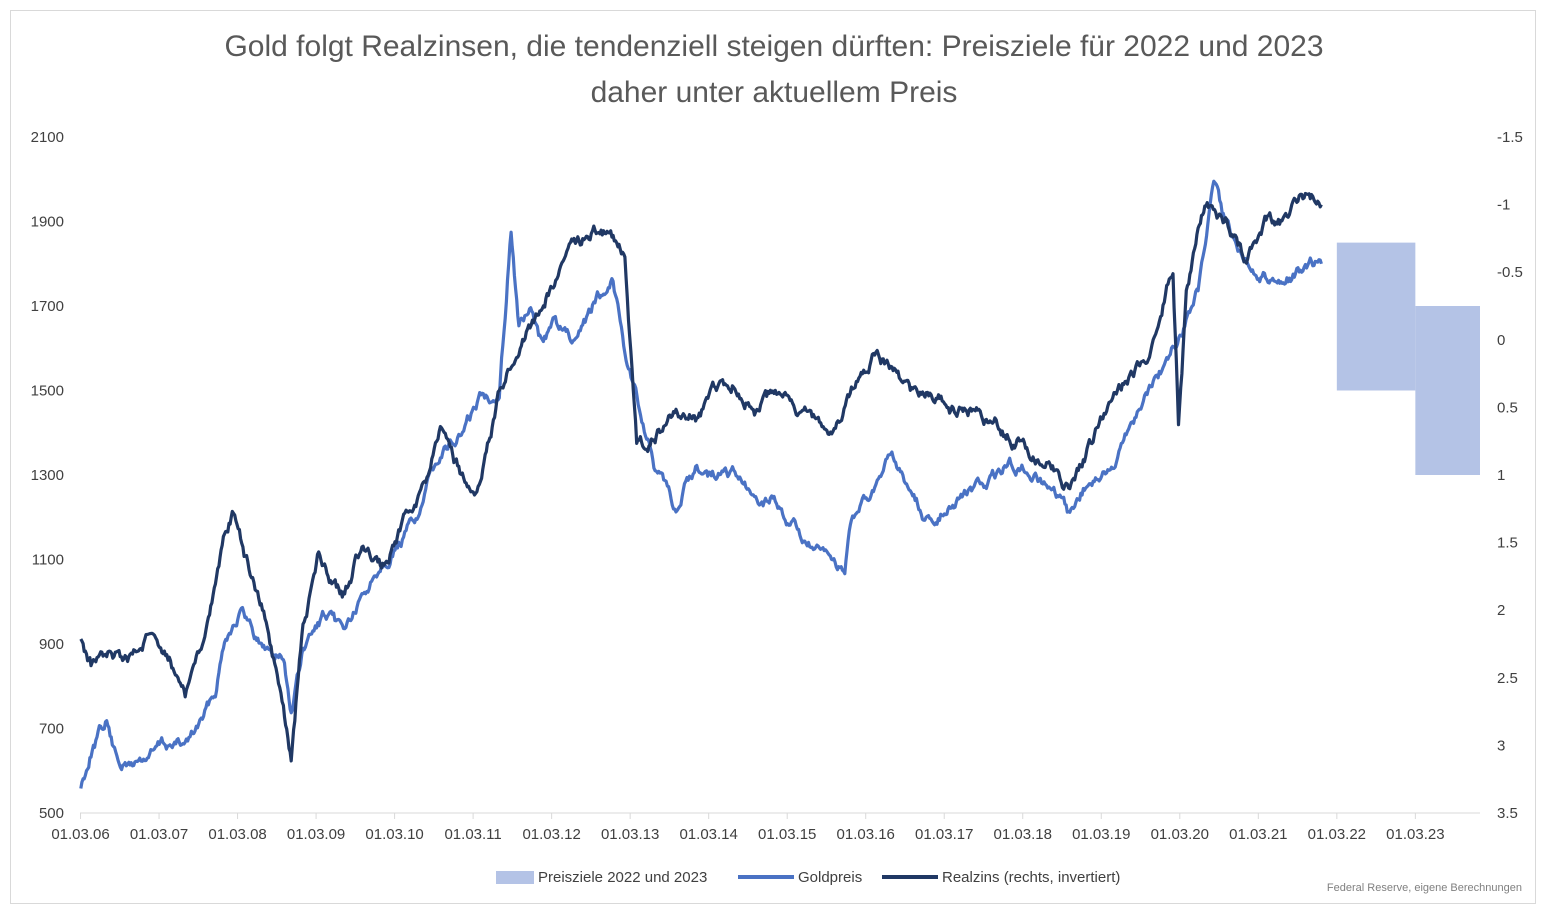  What do you see at coordinates (1501, 475) in the screenshot?
I see `y-right-tick-5: 1` at bounding box center [1501, 475].